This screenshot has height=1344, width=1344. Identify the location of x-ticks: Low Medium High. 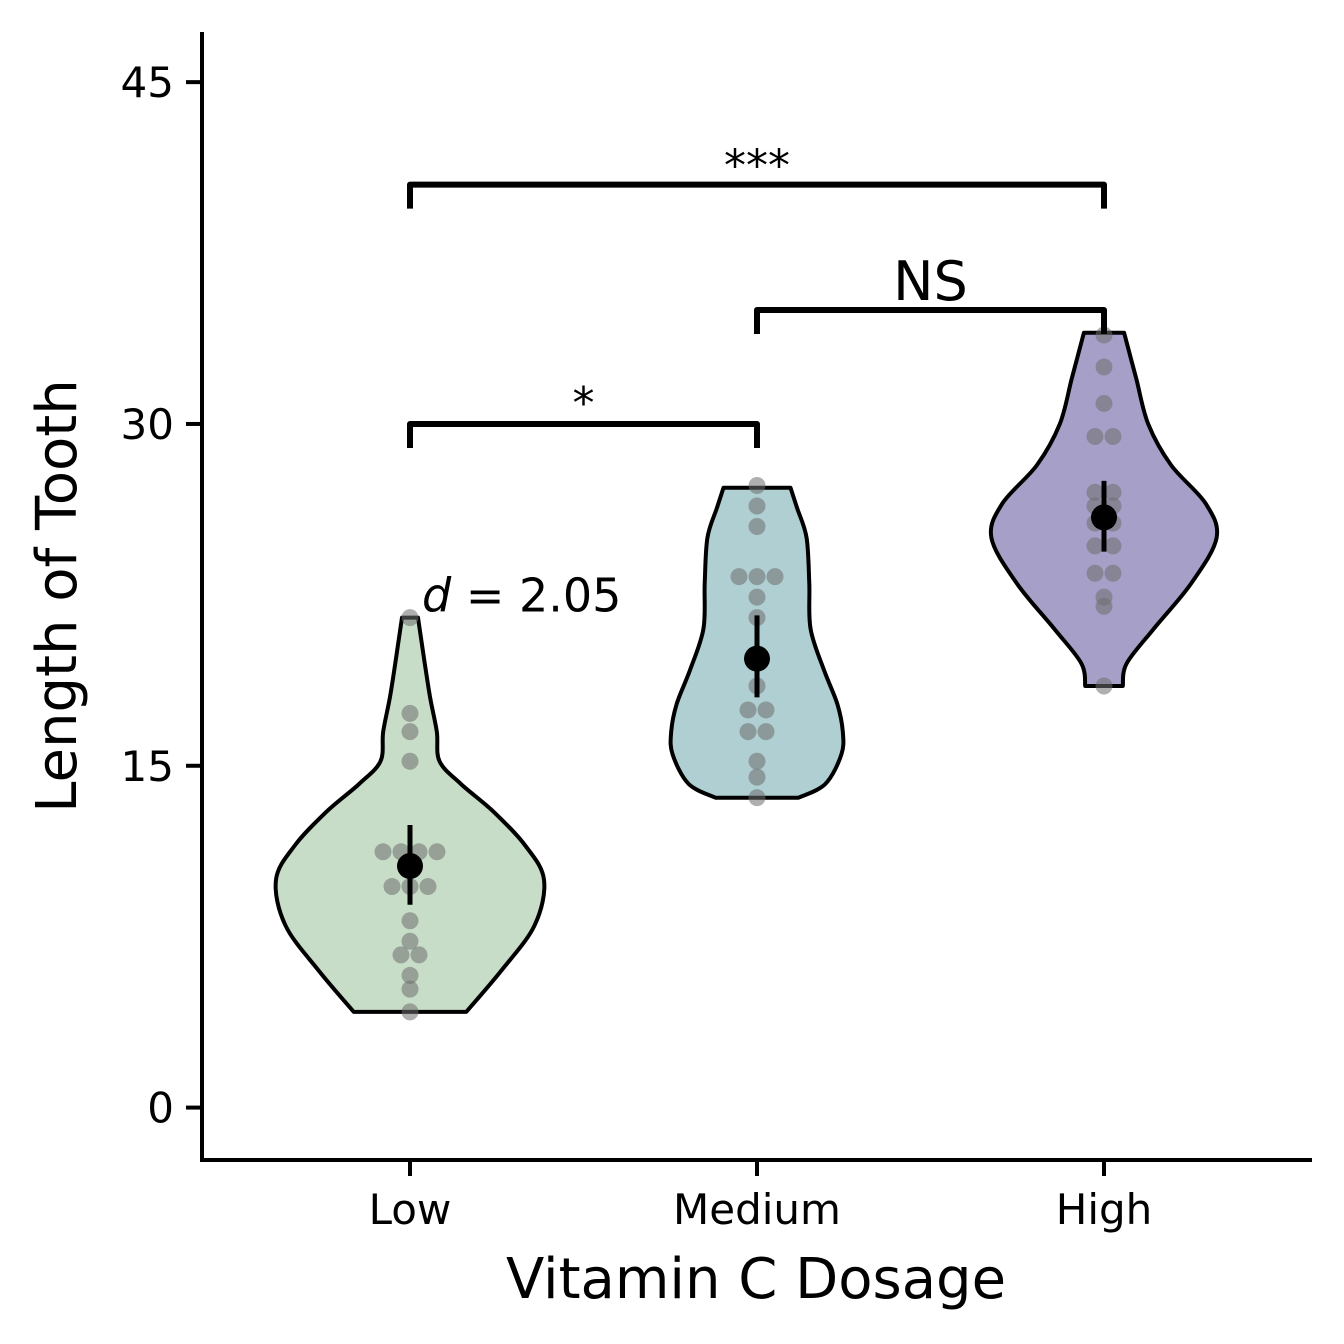
(761, 1197).